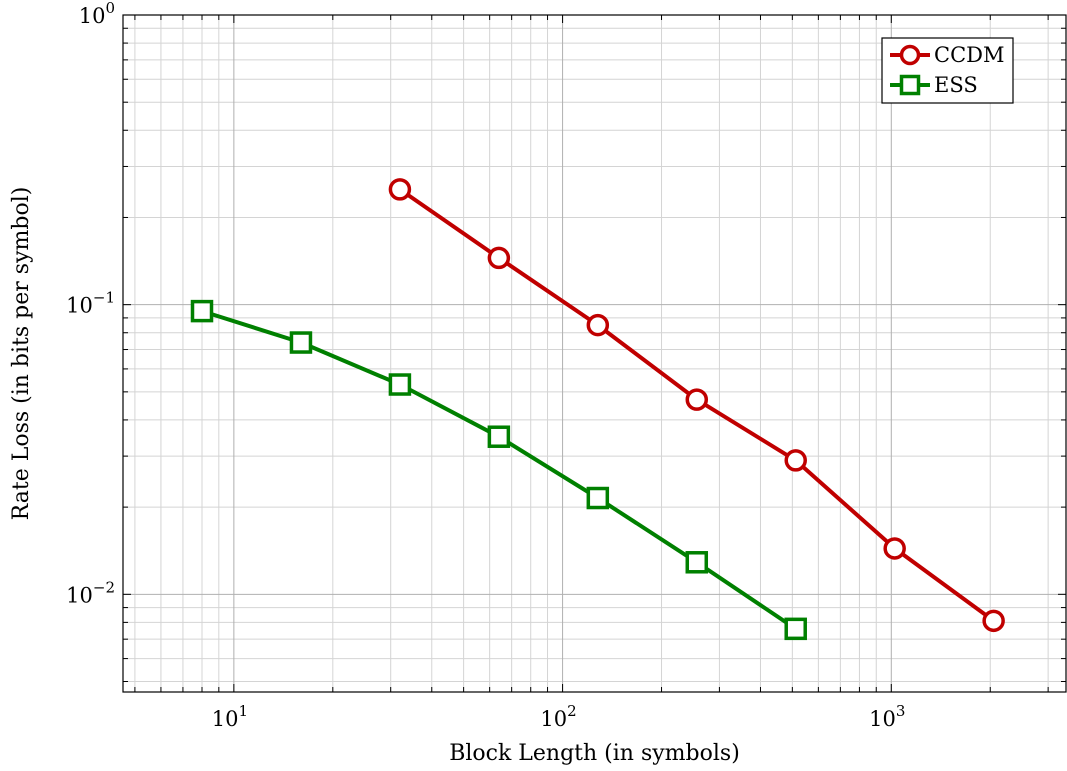  Describe the element at coordinates (956, 85) in the screenshot. I see `legend-label-ess: ESS` at that location.